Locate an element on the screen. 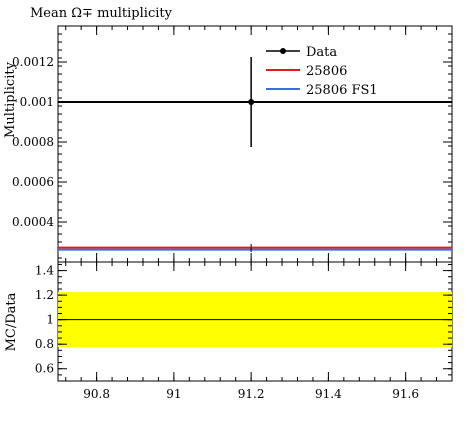  y-tick-label: 0.0004 is located at coordinates (33, 222).